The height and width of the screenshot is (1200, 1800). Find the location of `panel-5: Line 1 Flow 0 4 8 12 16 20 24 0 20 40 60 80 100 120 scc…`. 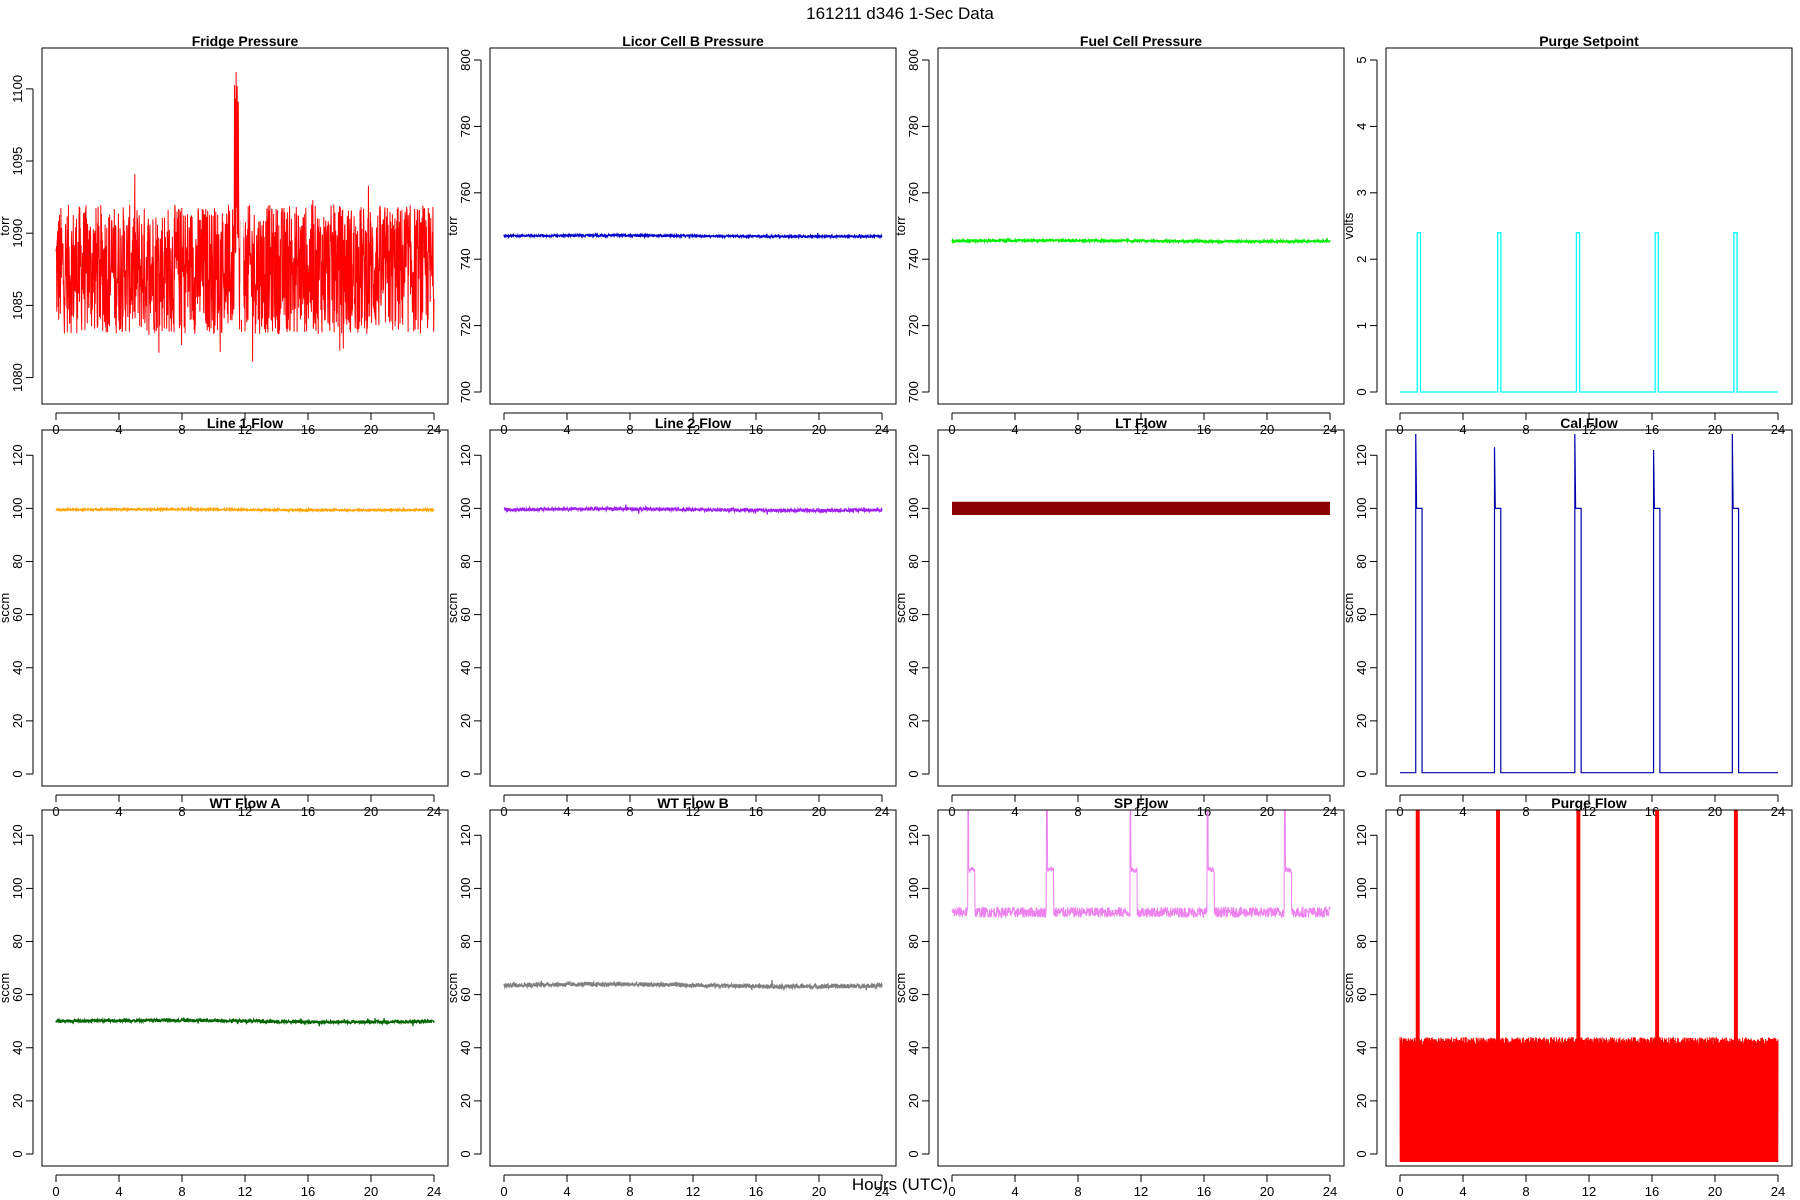

panel-5: Line 1 Flow 0 4 8 12 16 20 24 0 20 40 60 80 100 120 scc… is located at coordinates (224, 617).